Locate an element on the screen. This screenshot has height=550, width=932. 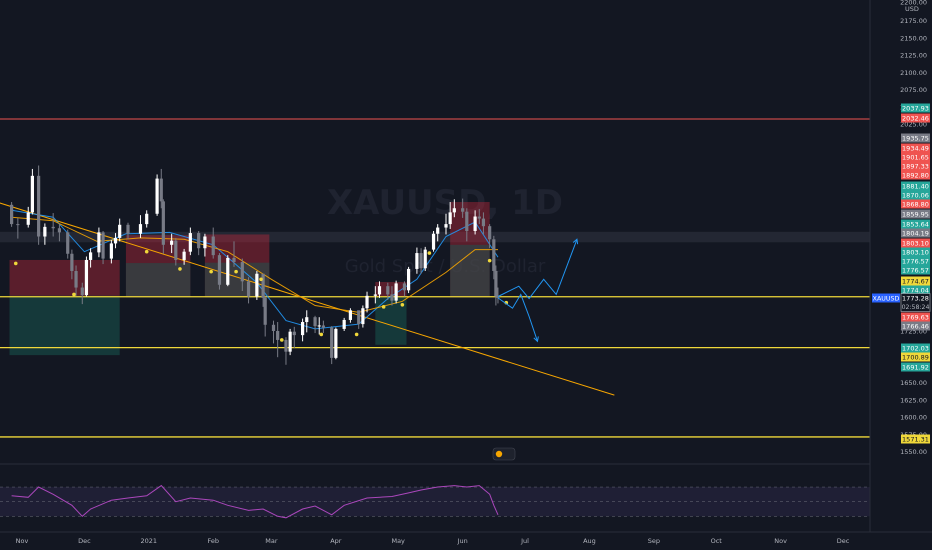
price-tag-label: 1859.95 is located at coordinates (915, 215).